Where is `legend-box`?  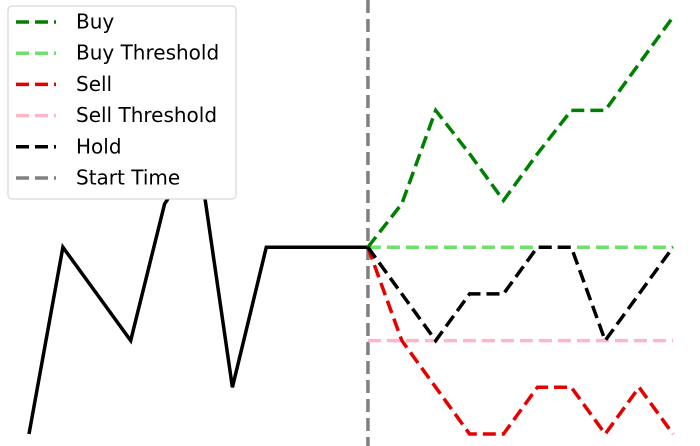 legend-box is located at coordinates (122, 102).